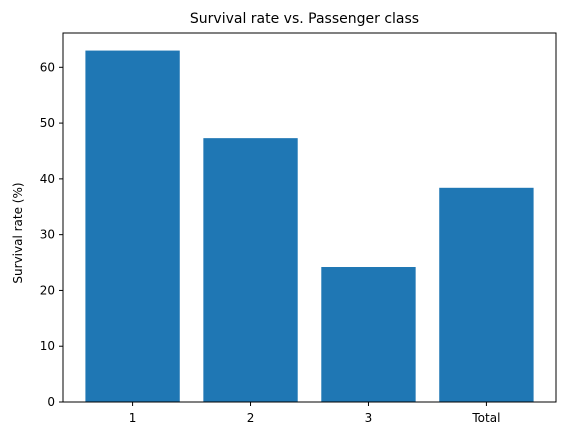  I want to click on bar-total, so click(486, 294).